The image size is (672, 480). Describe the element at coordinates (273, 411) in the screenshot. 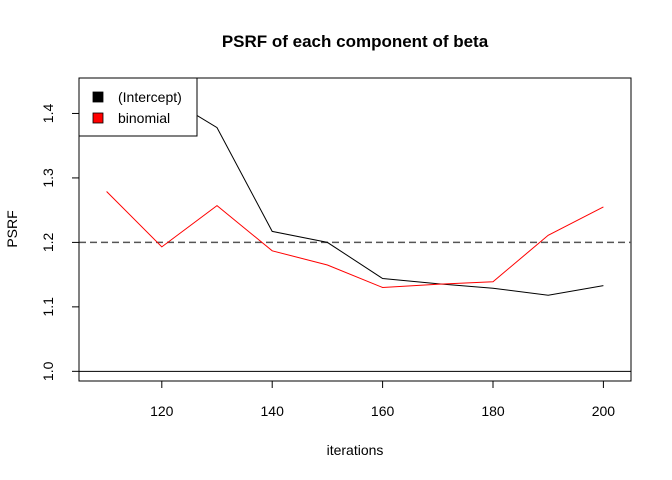

I see `x-tick-label: 140` at that location.